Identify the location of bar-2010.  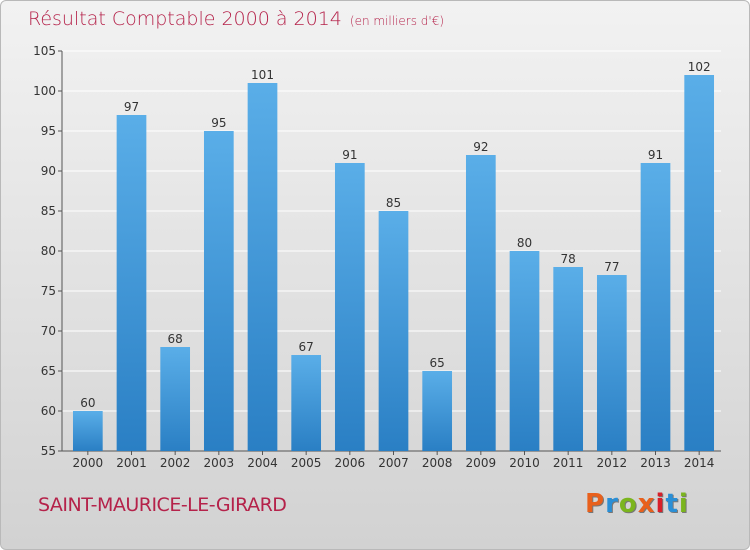
(524, 351).